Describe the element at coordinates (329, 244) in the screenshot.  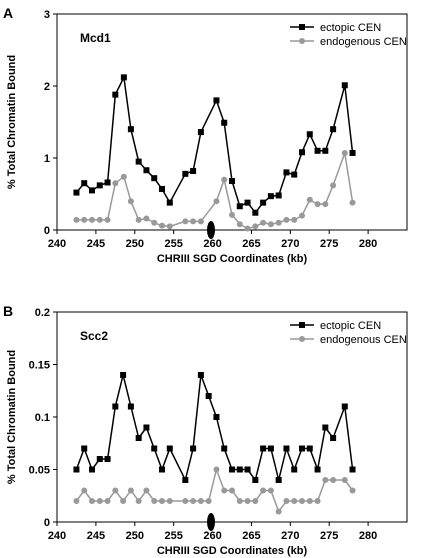
I see `x-tick-label: 275` at that location.